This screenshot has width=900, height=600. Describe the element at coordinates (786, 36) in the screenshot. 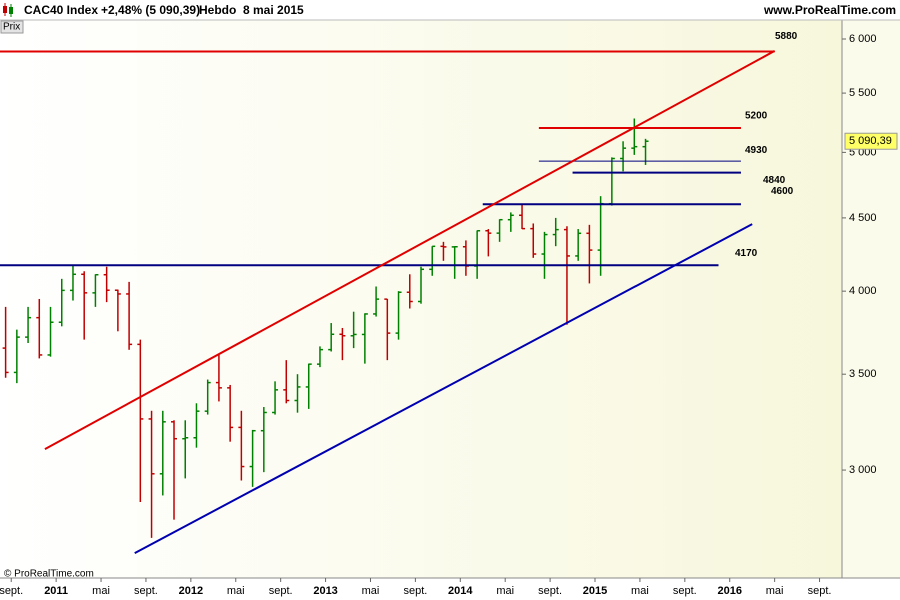

I see `level-label: 5880` at that location.